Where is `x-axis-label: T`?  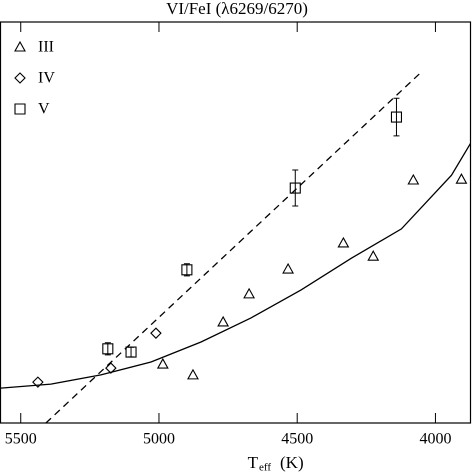 x-axis-label: T is located at coordinates (253, 462).